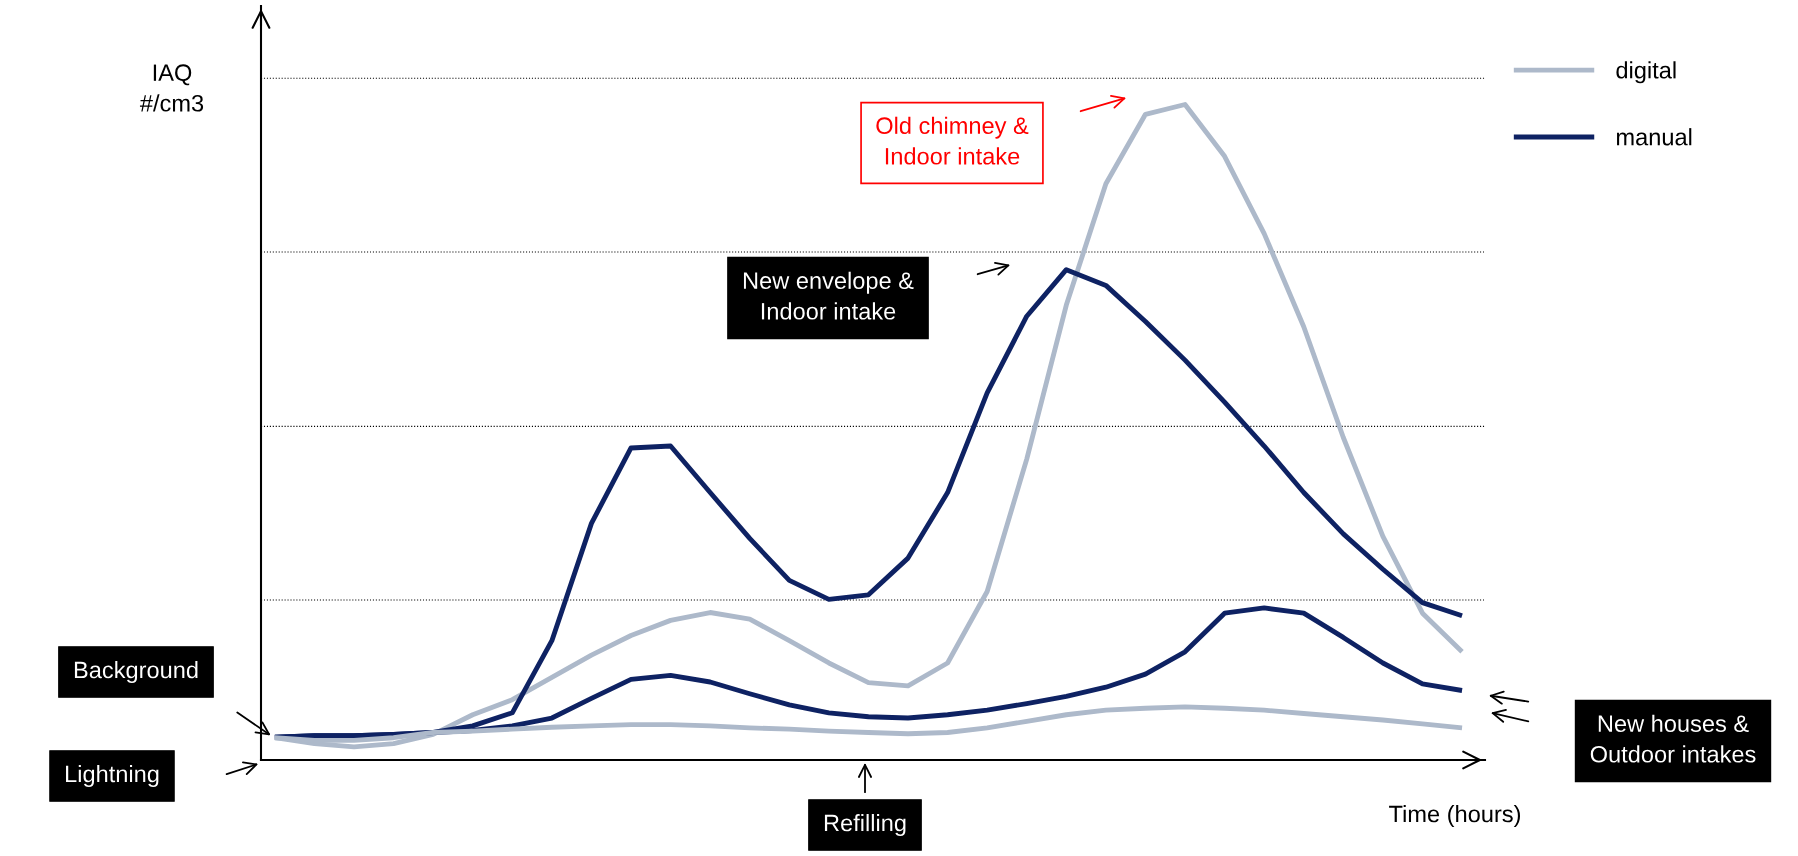 This screenshot has height=856, width=1798. What do you see at coordinates (1646, 72) in the screenshot?
I see `legend-label: digital` at bounding box center [1646, 72].